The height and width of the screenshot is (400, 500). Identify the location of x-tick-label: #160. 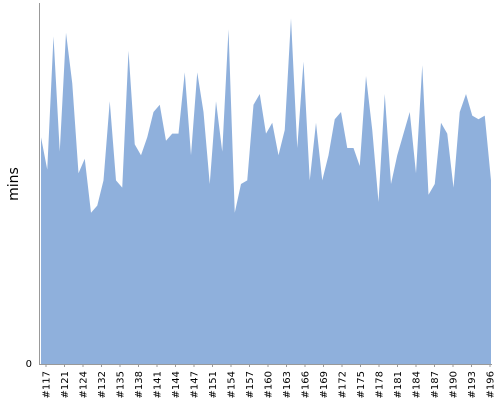
(269, 384).